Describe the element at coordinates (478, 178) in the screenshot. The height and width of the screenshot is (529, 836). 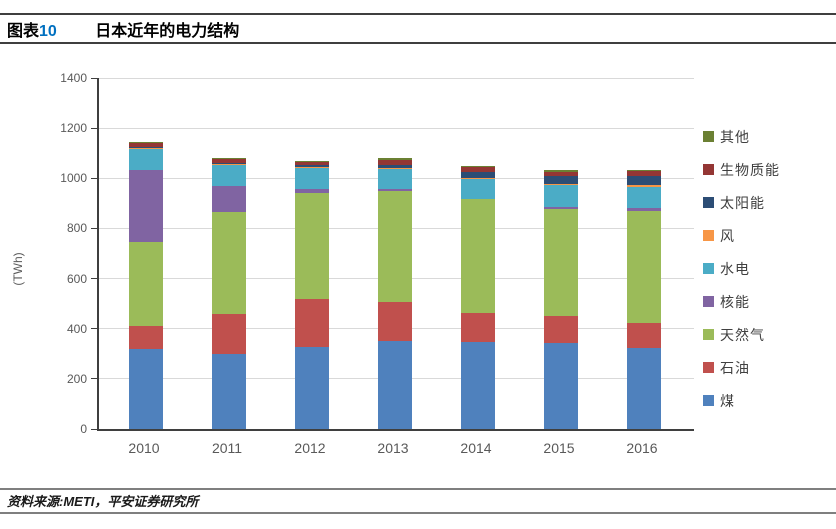
I see `bar-segment-2014-风` at that location.